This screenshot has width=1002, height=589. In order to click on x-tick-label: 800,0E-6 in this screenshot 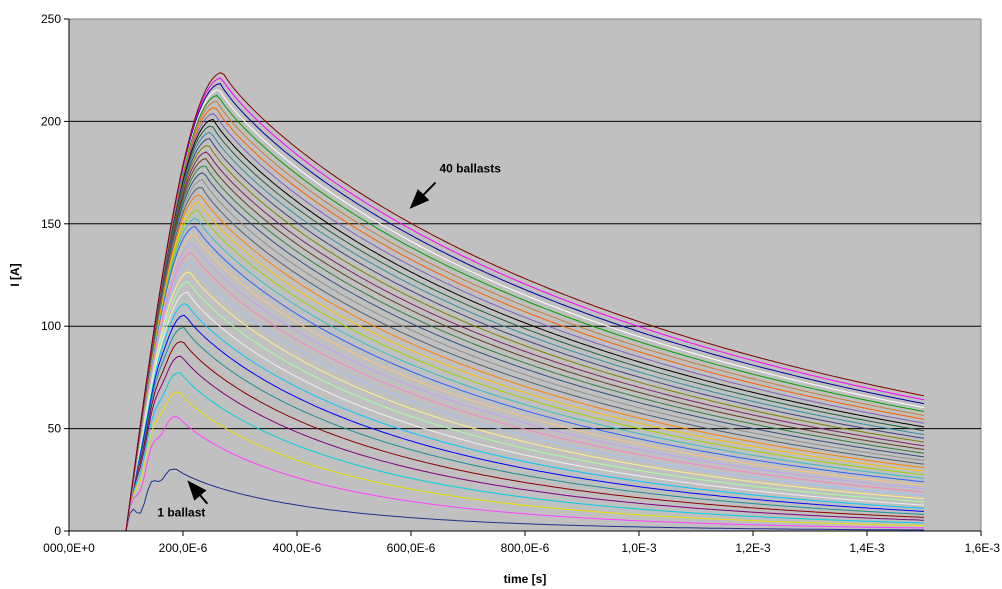, I will do `click(525, 548)`.